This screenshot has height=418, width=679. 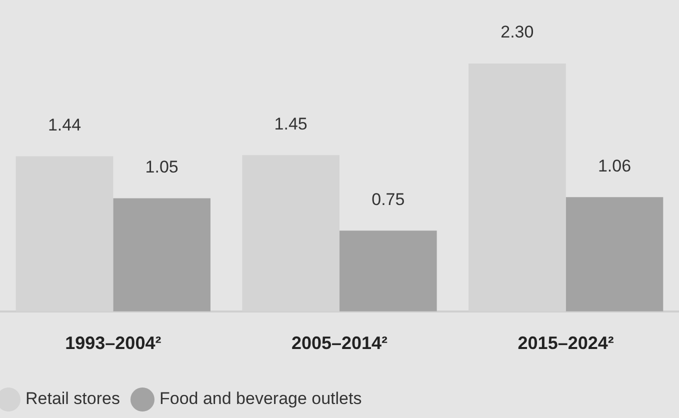 I want to click on data-label: 1.06, so click(x=615, y=166).